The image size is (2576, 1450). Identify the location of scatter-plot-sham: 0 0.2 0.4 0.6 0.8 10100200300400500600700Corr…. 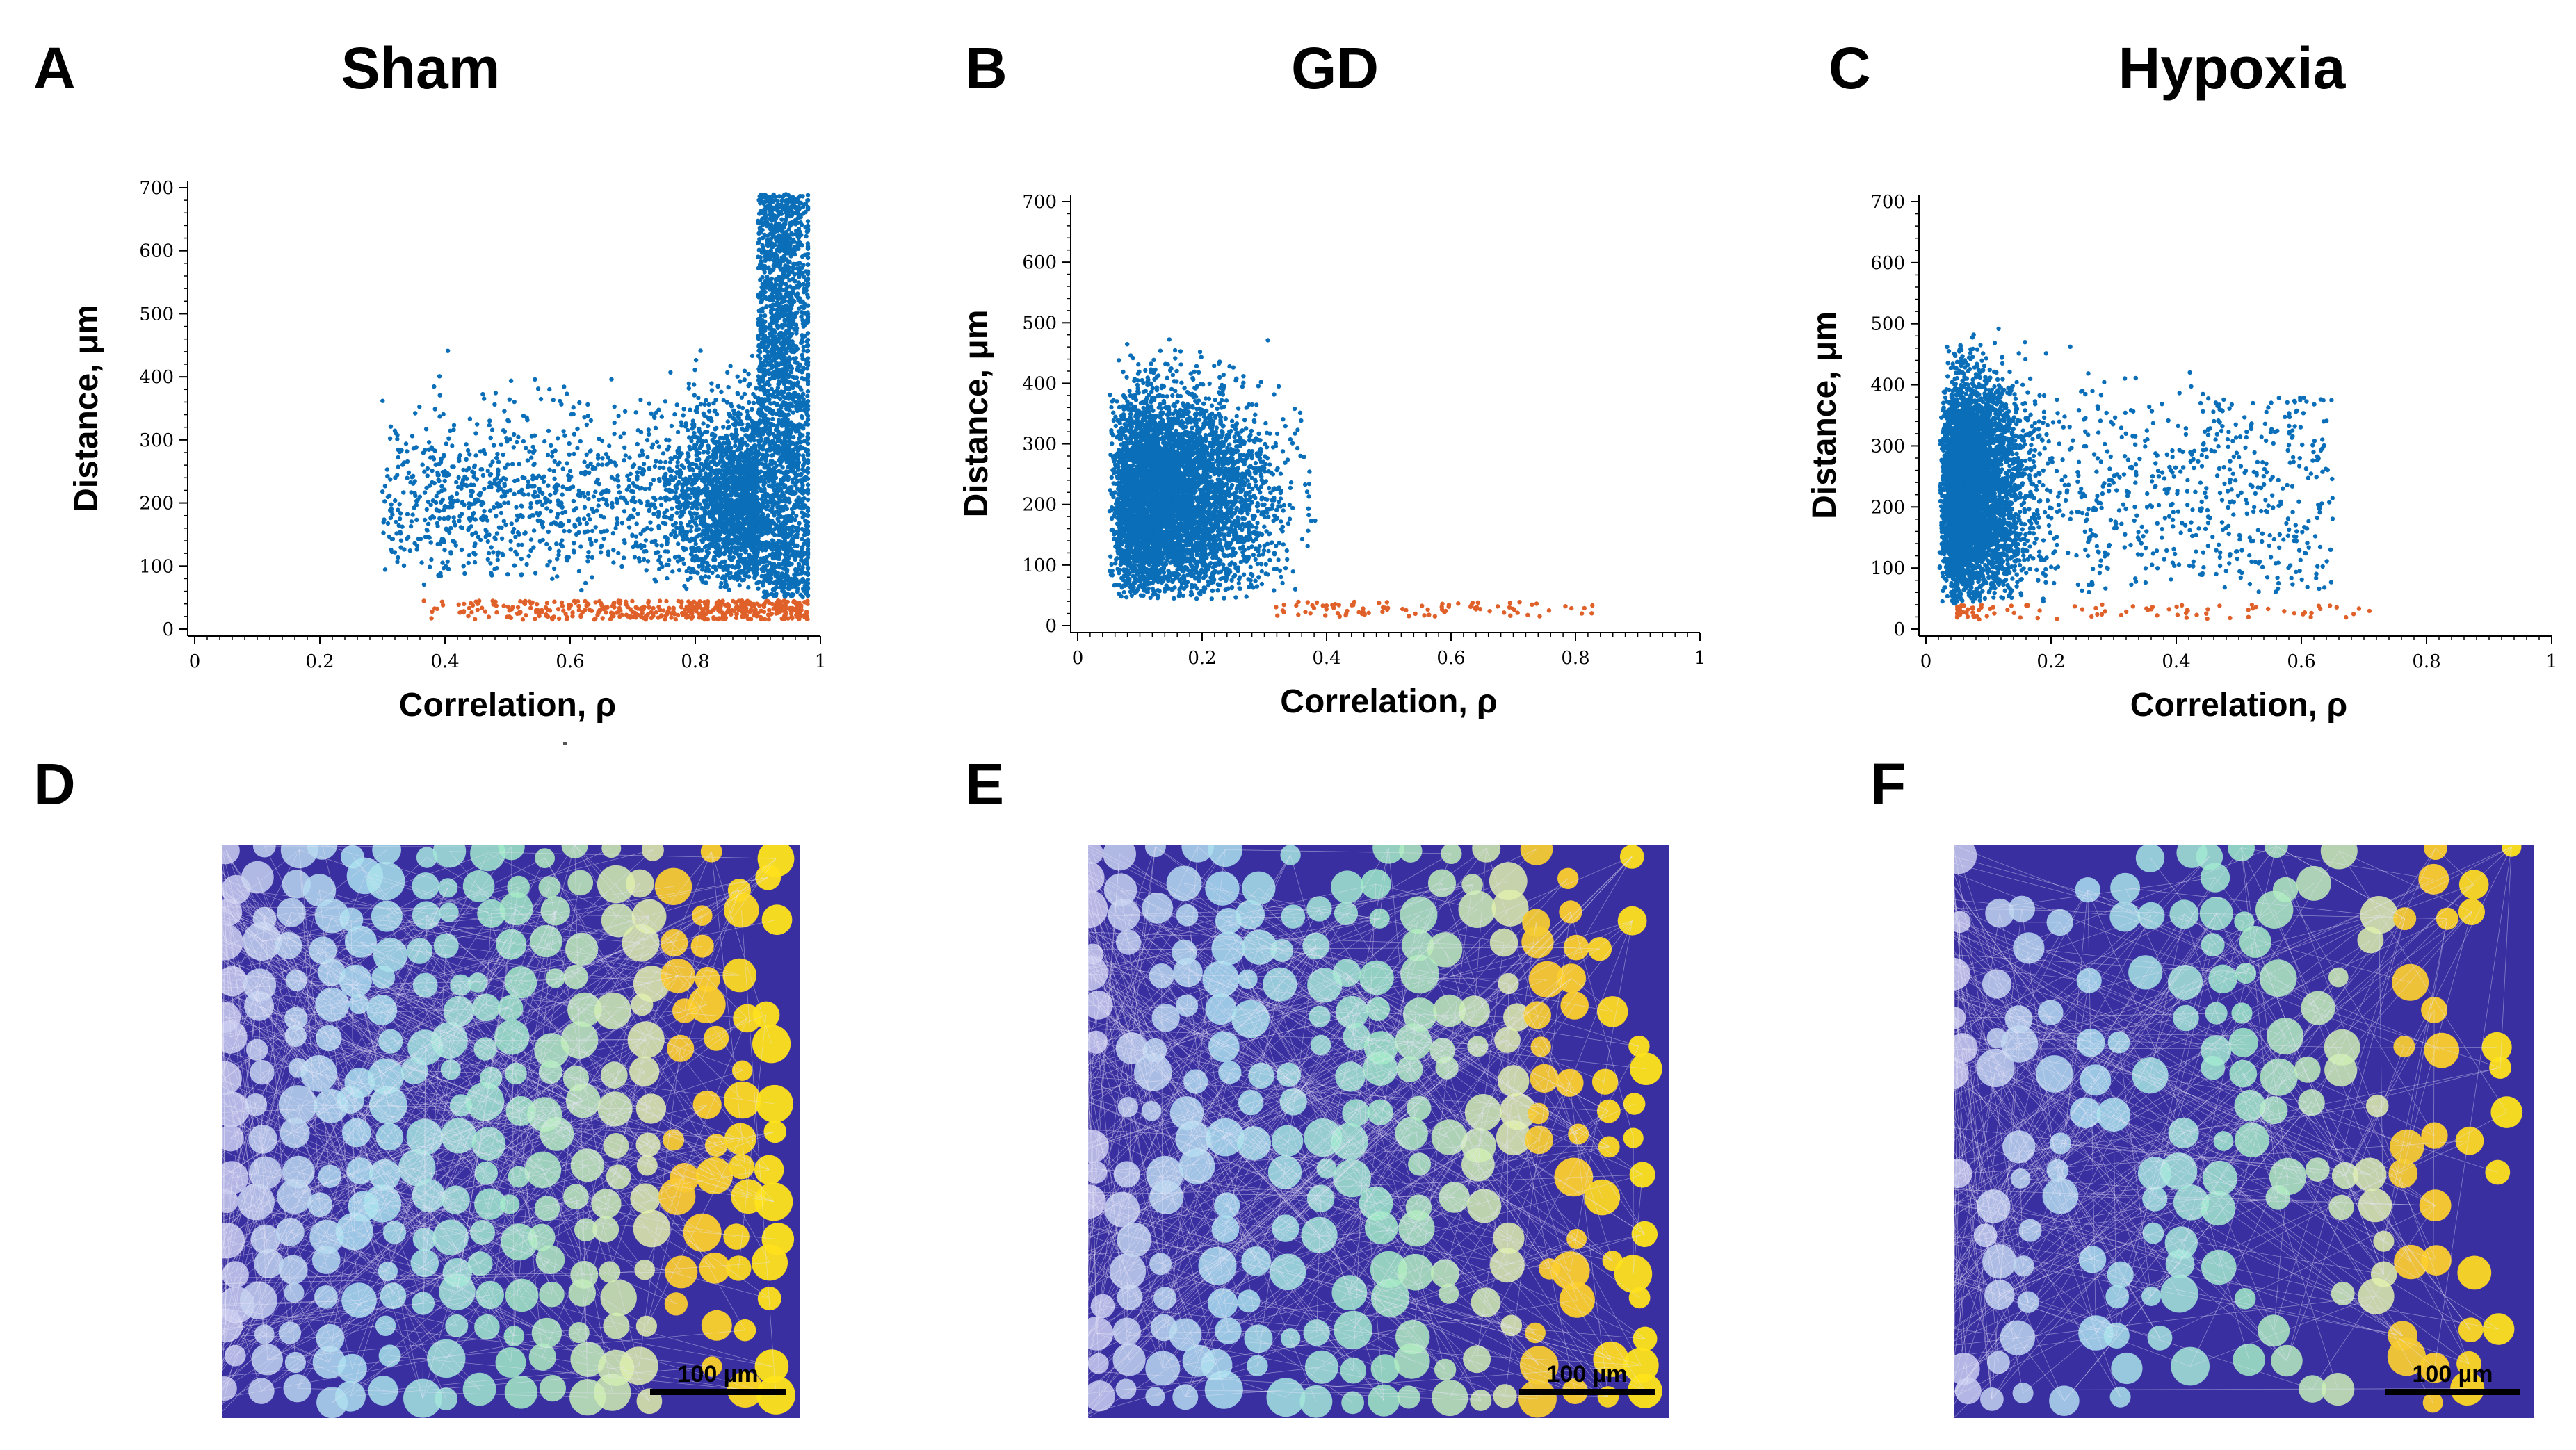
(447, 451).